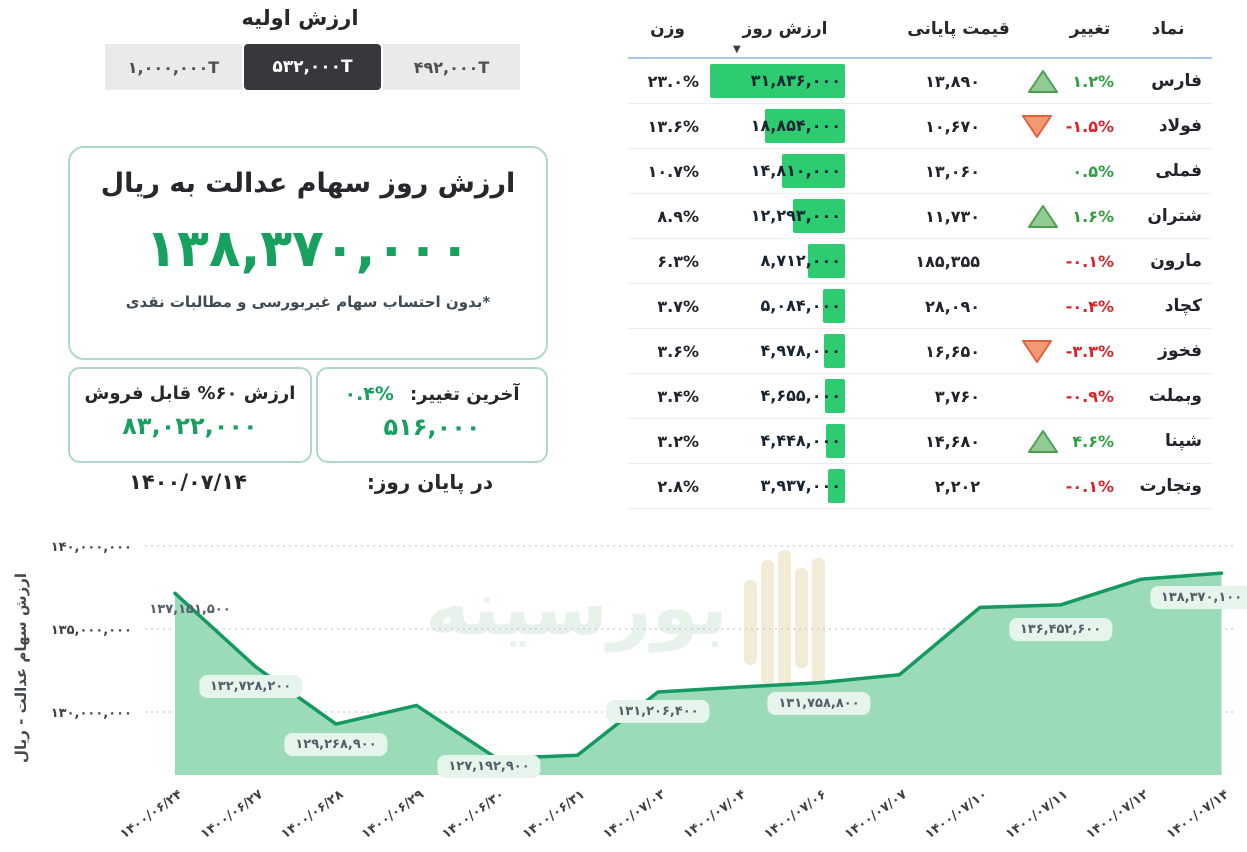  I want to click on report-date: ۱۴۰۰/۰۷/۱۴, so click(188, 482).